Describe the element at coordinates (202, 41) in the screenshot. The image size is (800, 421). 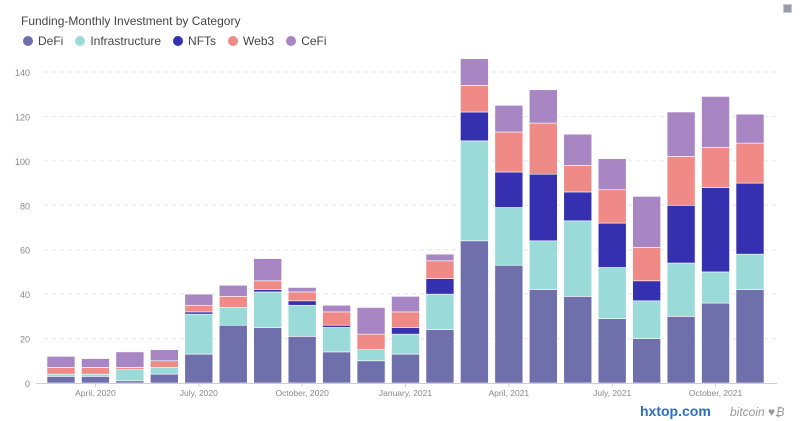
I see `legend-label: NFTs` at that location.